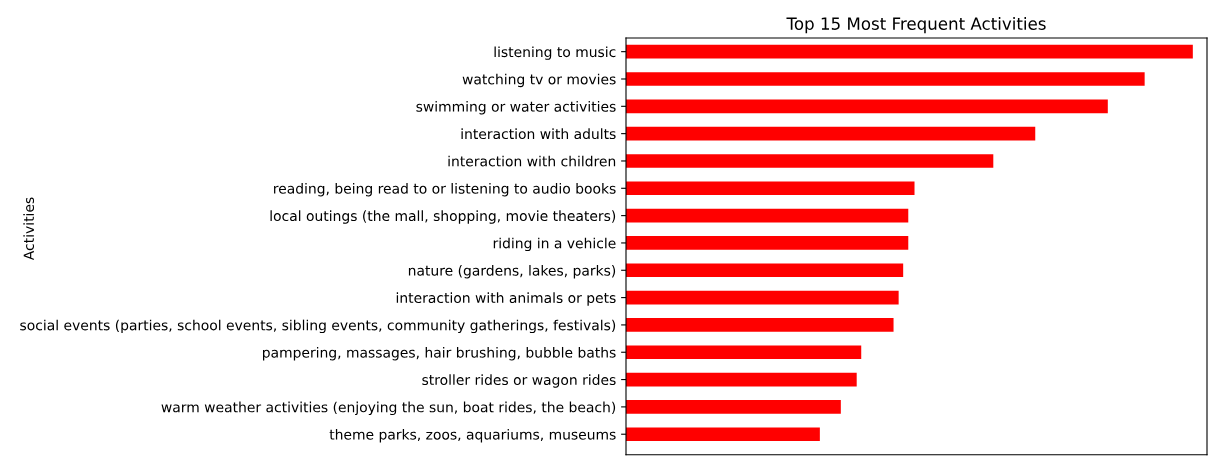 This screenshot has width=1208, height=457. What do you see at coordinates (554, 244) in the screenshot?
I see `y-tick-label: riding in a vehicle` at bounding box center [554, 244].